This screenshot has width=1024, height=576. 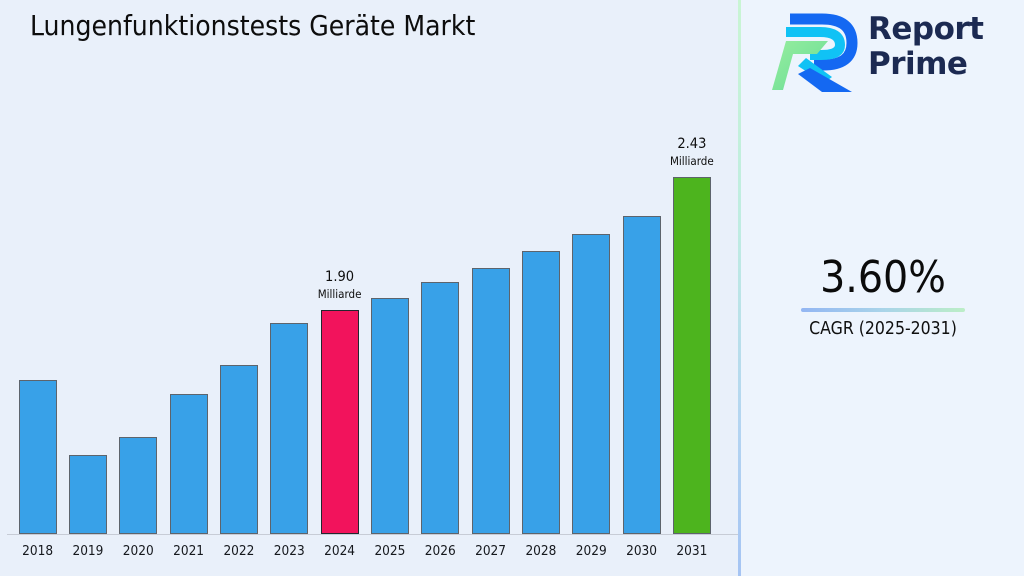 I want to click on cagr-label: CAGR (2025-2031), so click(x=883, y=329).